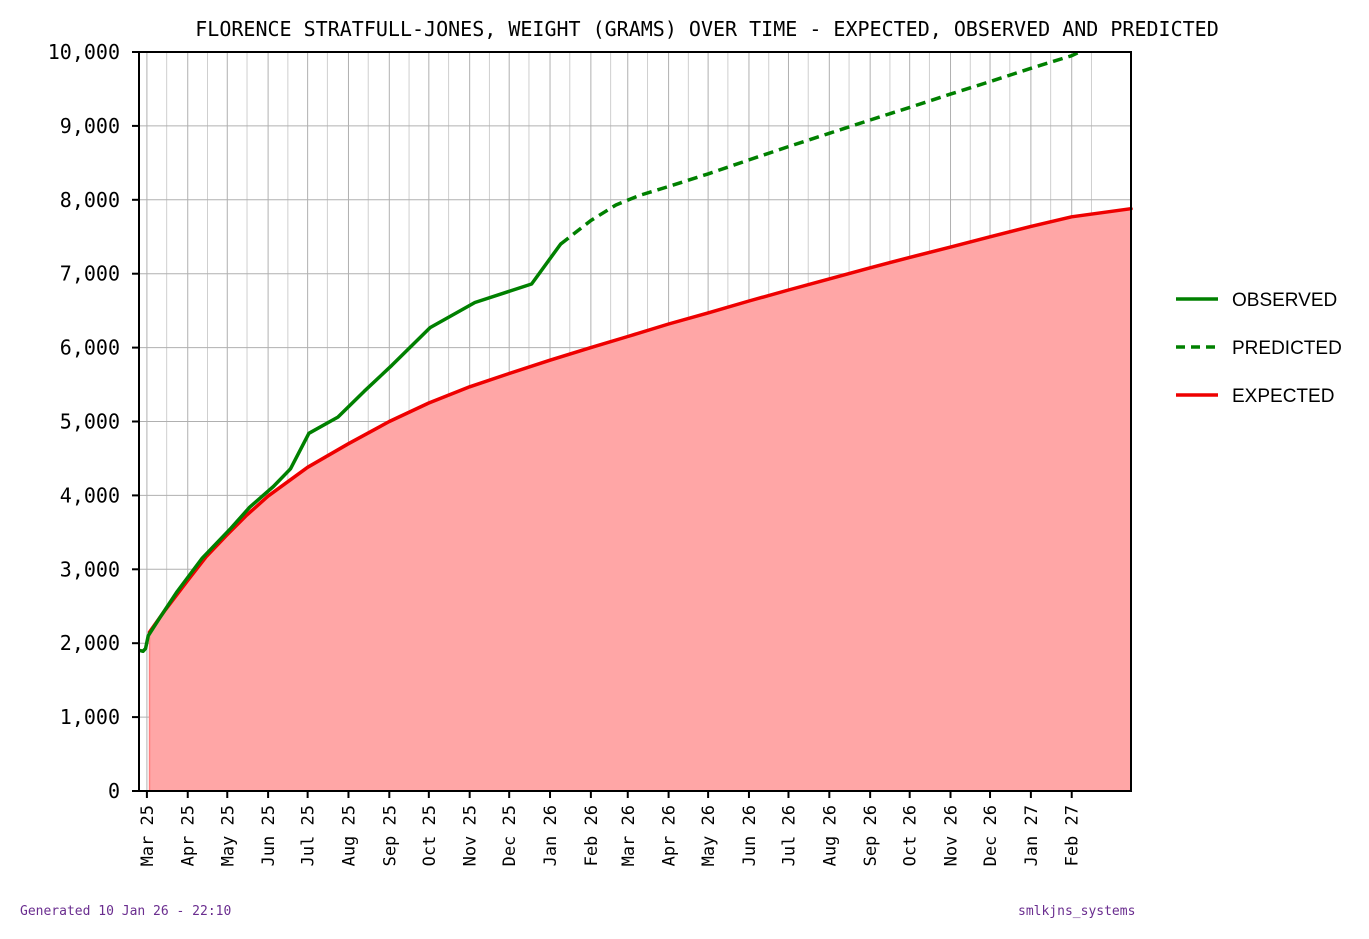 This screenshot has height=939, width=1369. Describe the element at coordinates (126, 911) in the screenshot. I see `generated-timestamp: Generated 10 Jan 26 - 22:10` at that location.